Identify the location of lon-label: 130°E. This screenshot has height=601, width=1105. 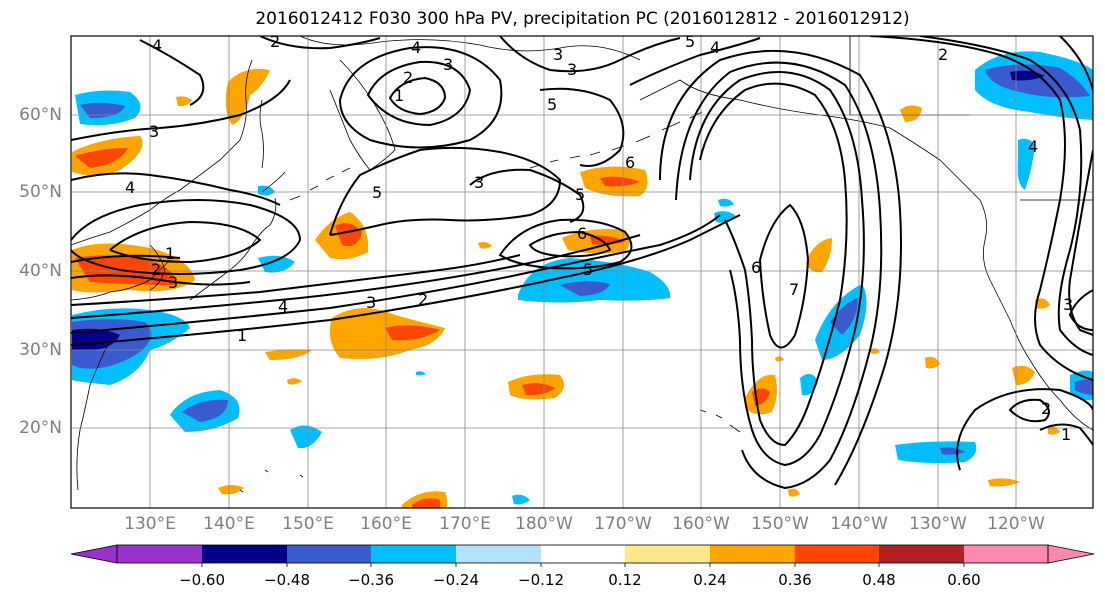
(150, 524).